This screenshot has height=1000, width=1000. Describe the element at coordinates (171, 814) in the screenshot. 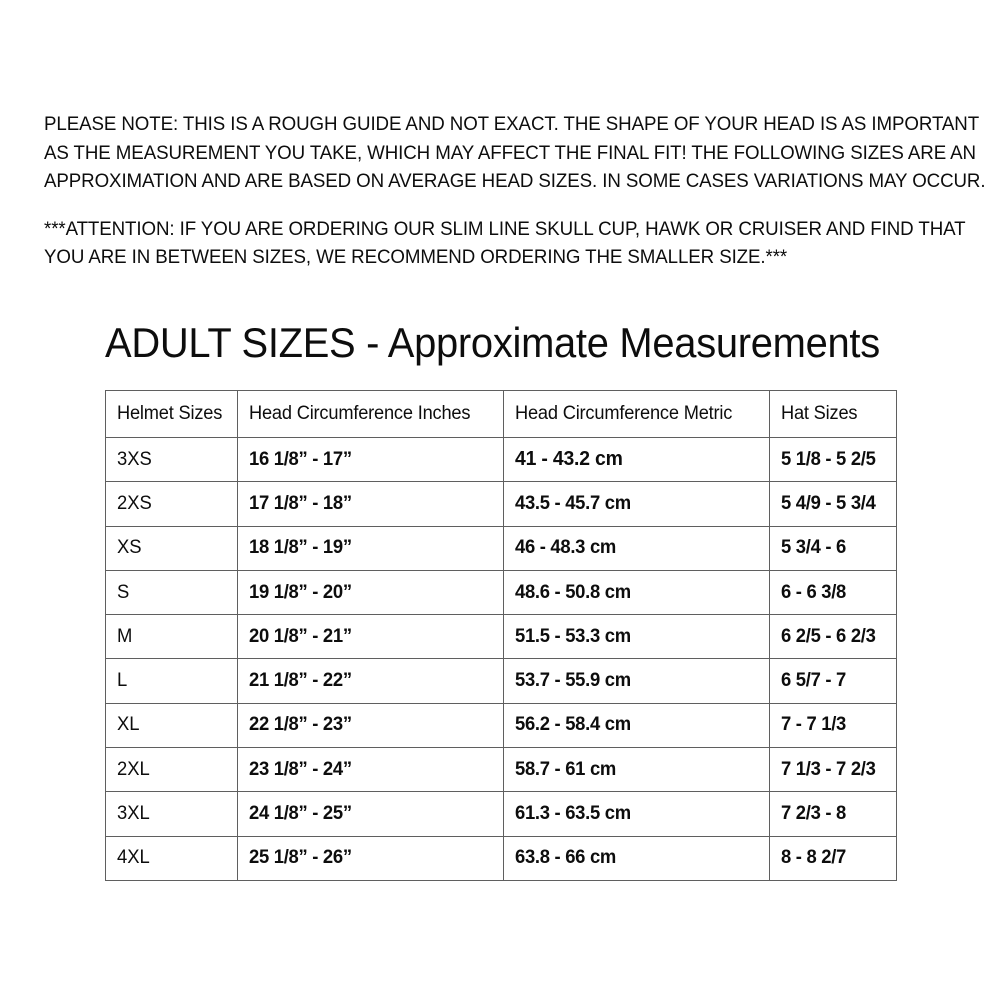

I see `cell-helmet: 3XL` at that location.